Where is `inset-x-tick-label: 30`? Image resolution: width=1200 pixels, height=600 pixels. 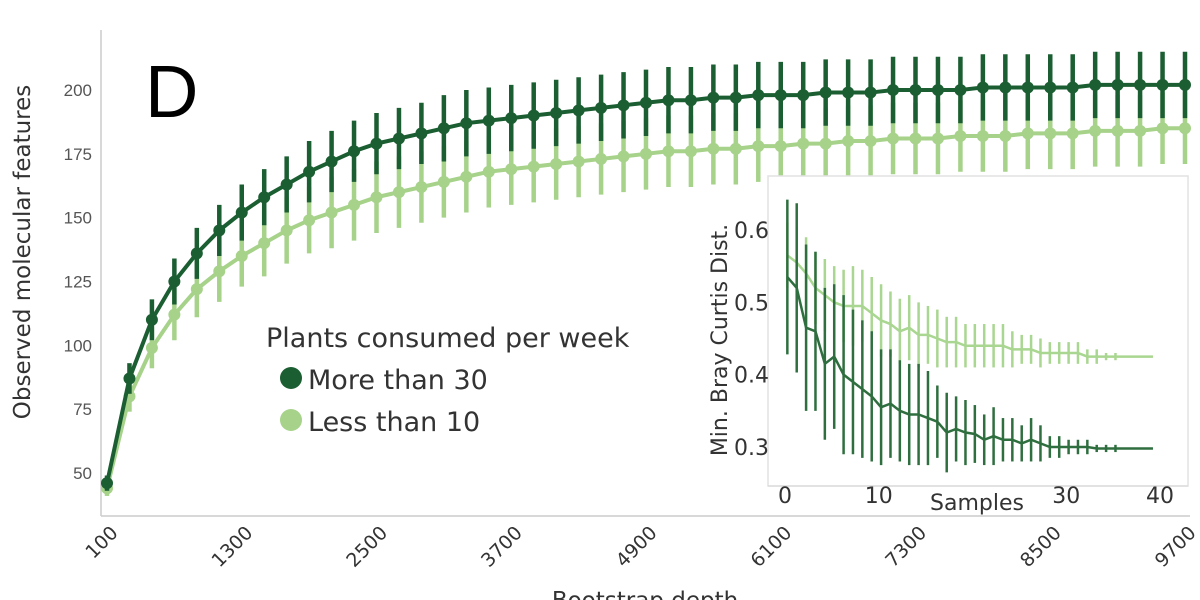
inset-x-tick-label: 30 is located at coordinates (1066, 496).